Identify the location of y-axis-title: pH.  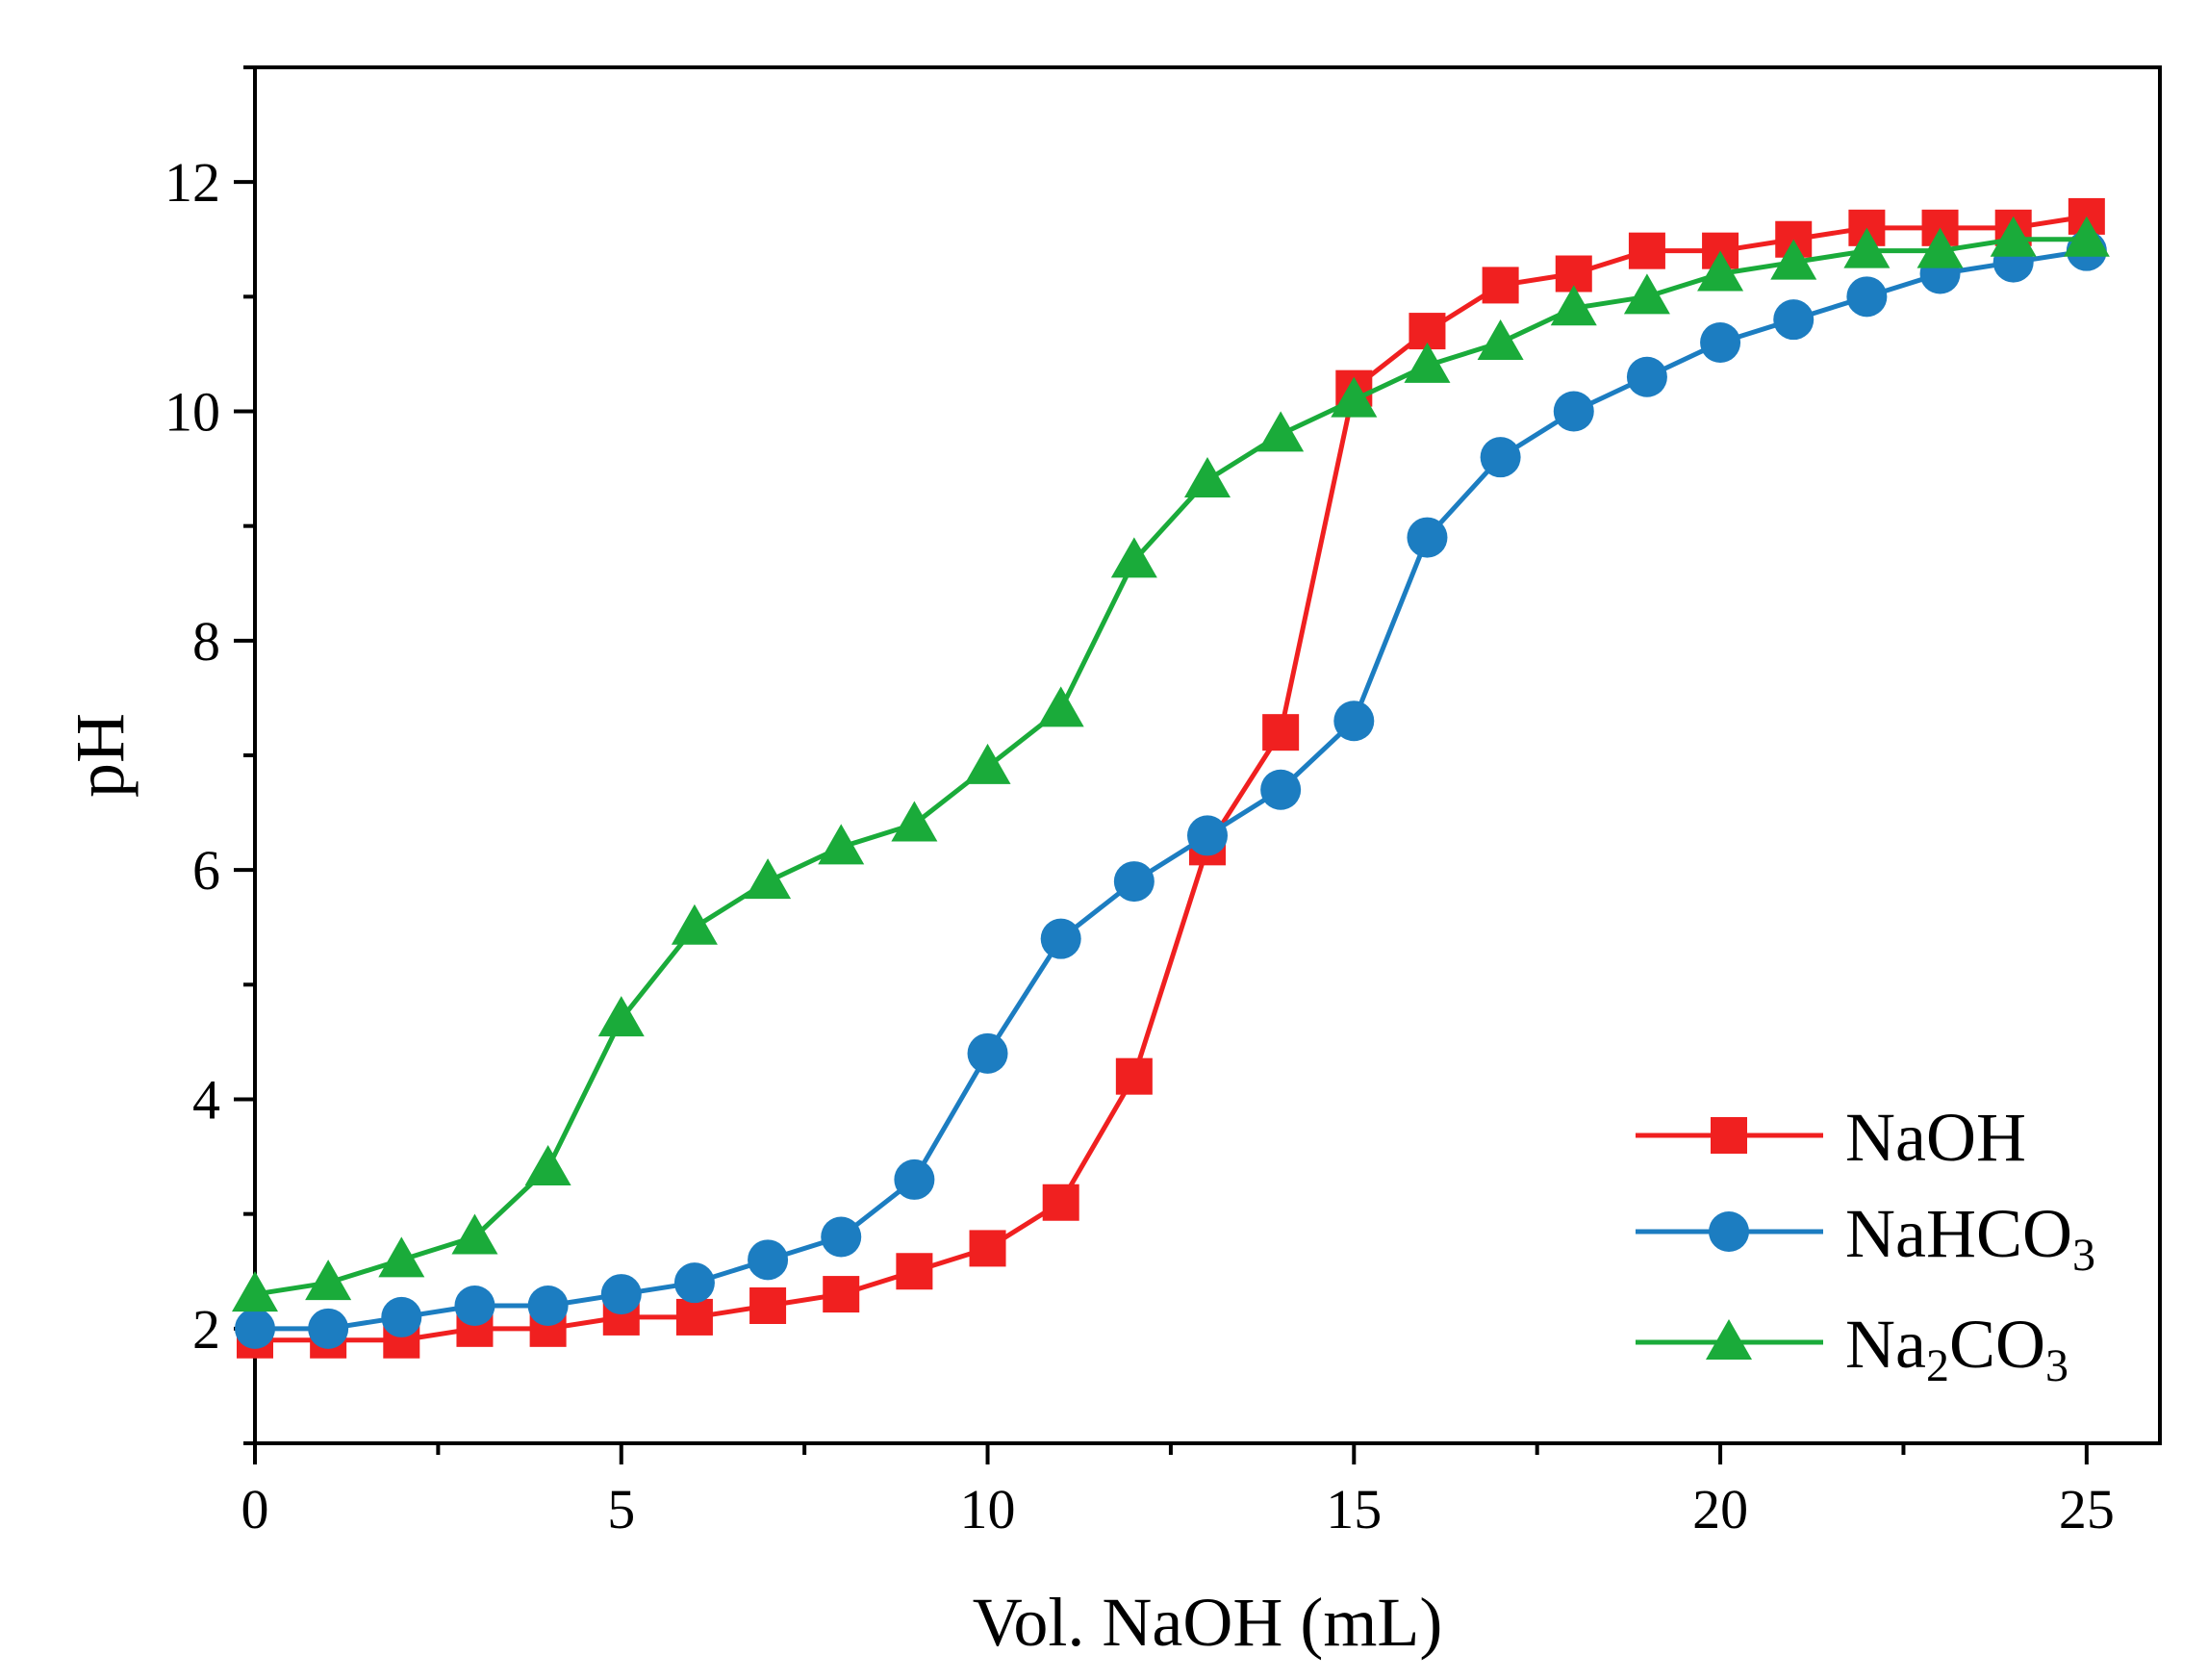
(101, 756).